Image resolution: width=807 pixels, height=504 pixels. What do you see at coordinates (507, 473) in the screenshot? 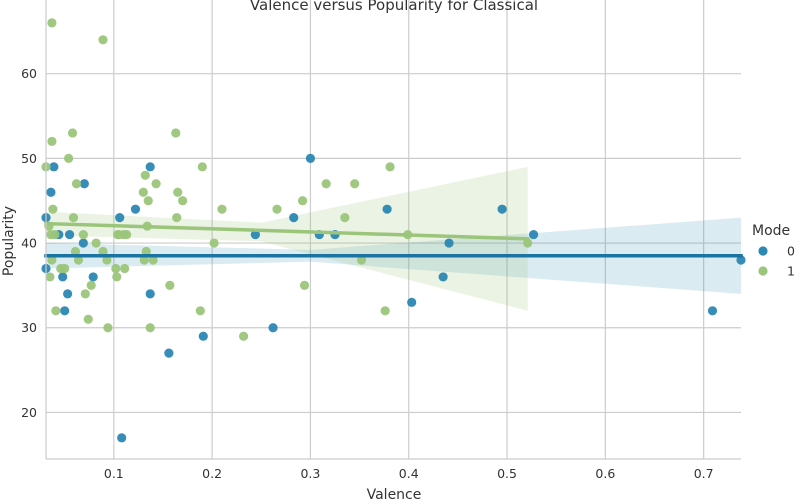
I see `x-tick-label: 0.5` at bounding box center [507, 473].